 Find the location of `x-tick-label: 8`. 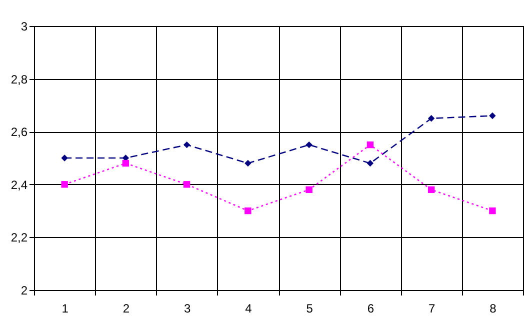

x-tick-label: 8 is located at coordinates (493, 309).